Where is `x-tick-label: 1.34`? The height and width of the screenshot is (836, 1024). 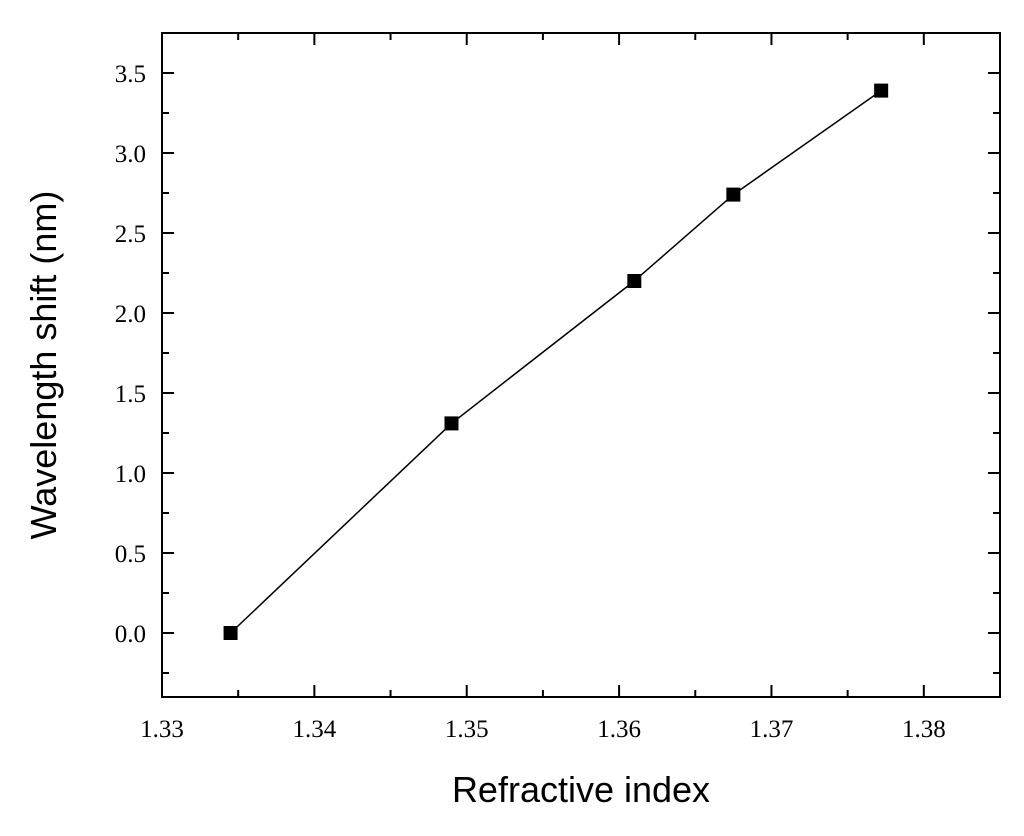
x-tick-label: 1.34 is located at coordinates (314, 729).